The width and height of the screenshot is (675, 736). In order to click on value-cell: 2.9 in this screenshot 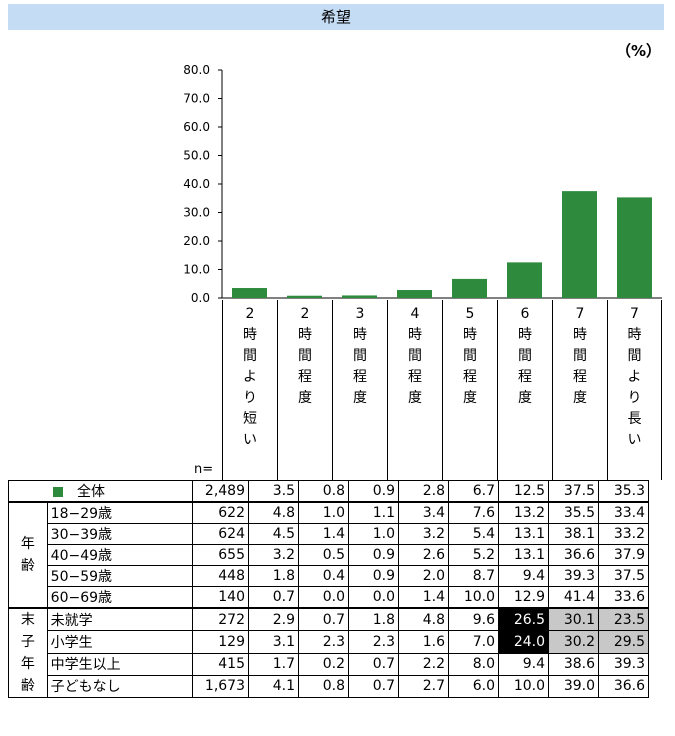, I will do `click(273, 619)`.